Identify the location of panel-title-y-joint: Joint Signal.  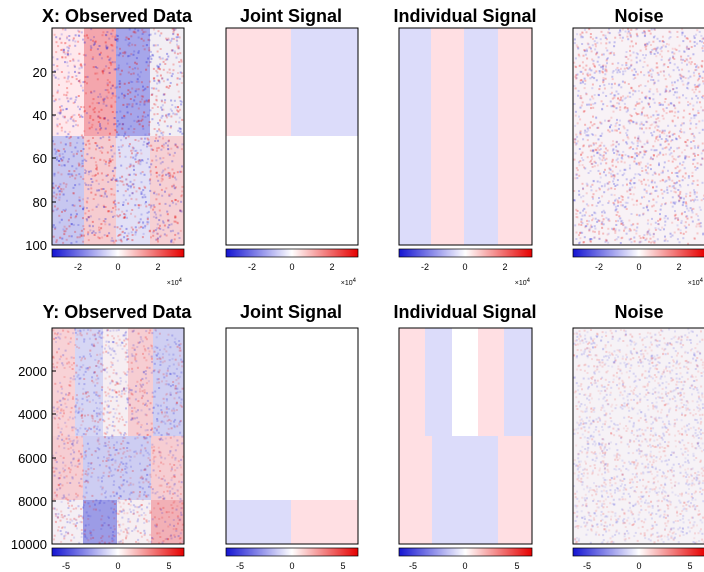
(291, 312).